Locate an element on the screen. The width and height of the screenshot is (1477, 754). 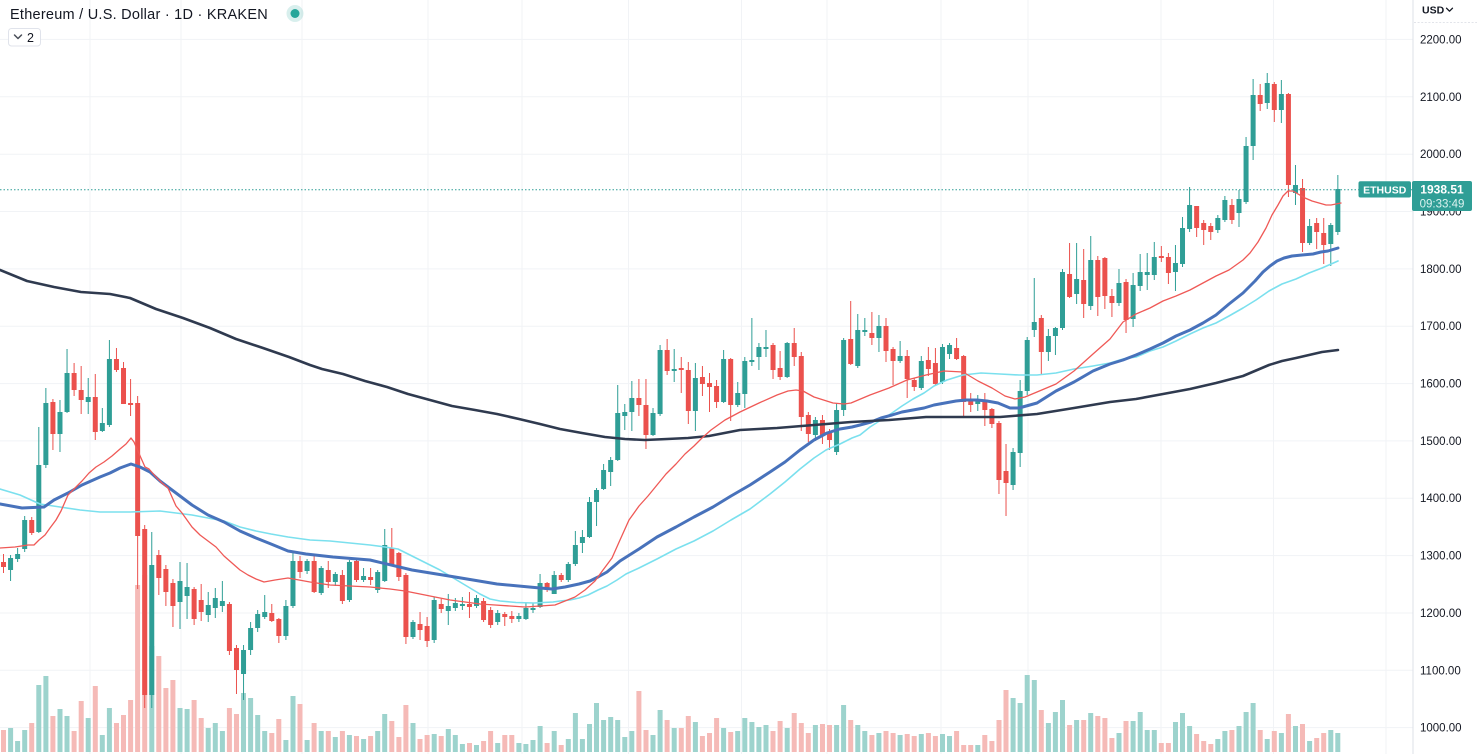
svg-text: 2000.00 is located at coordinates (1441, 155).